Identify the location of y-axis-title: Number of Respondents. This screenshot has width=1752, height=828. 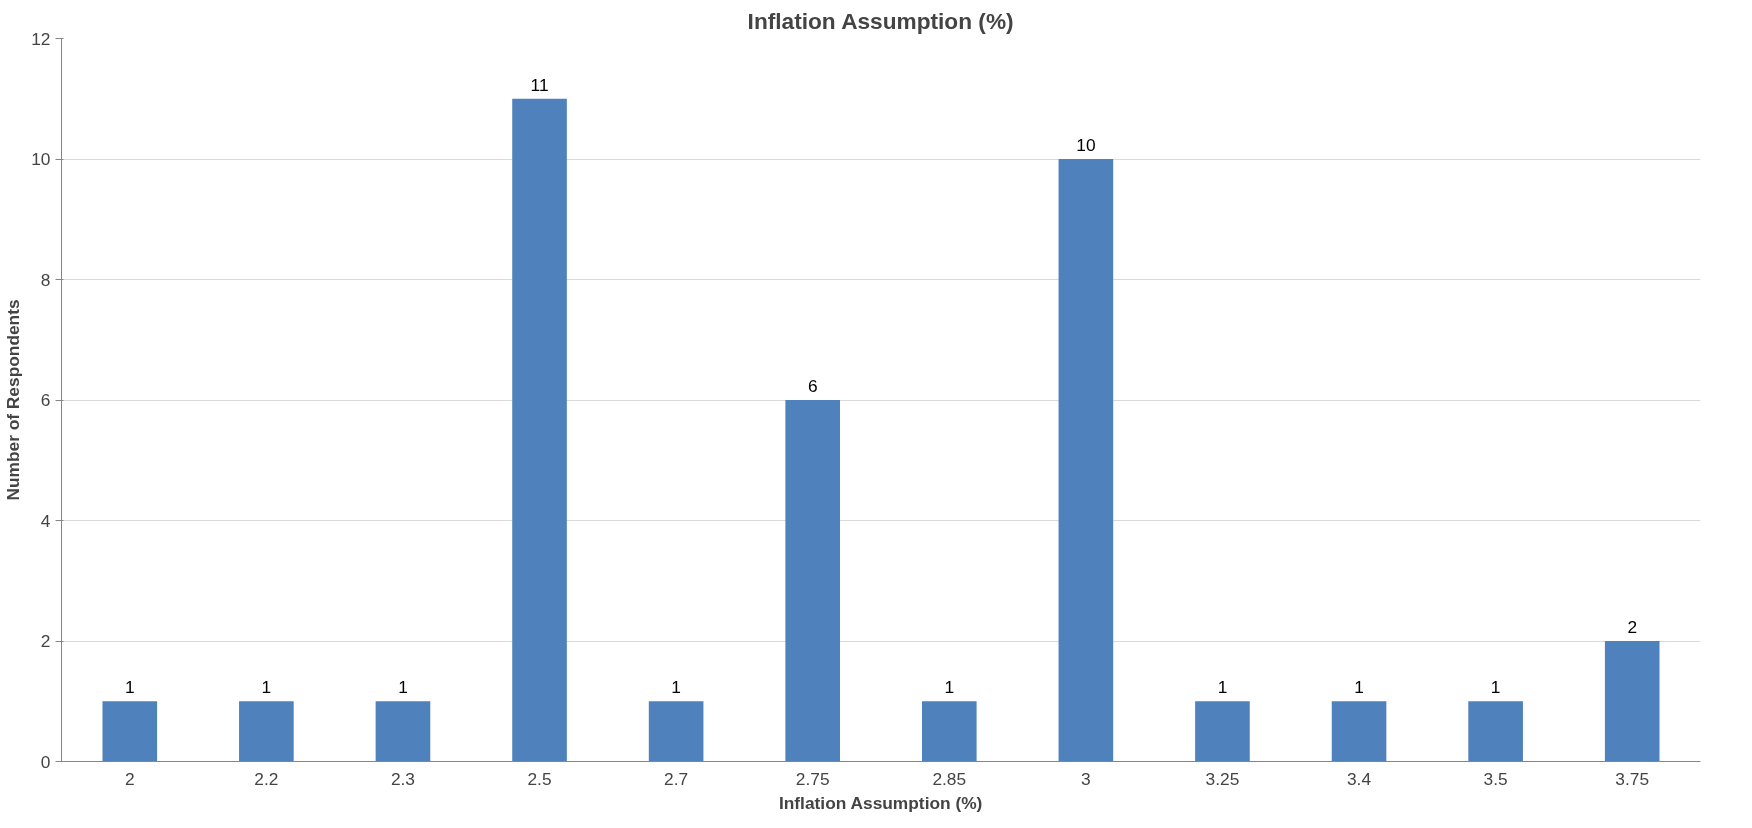
(13, 400).